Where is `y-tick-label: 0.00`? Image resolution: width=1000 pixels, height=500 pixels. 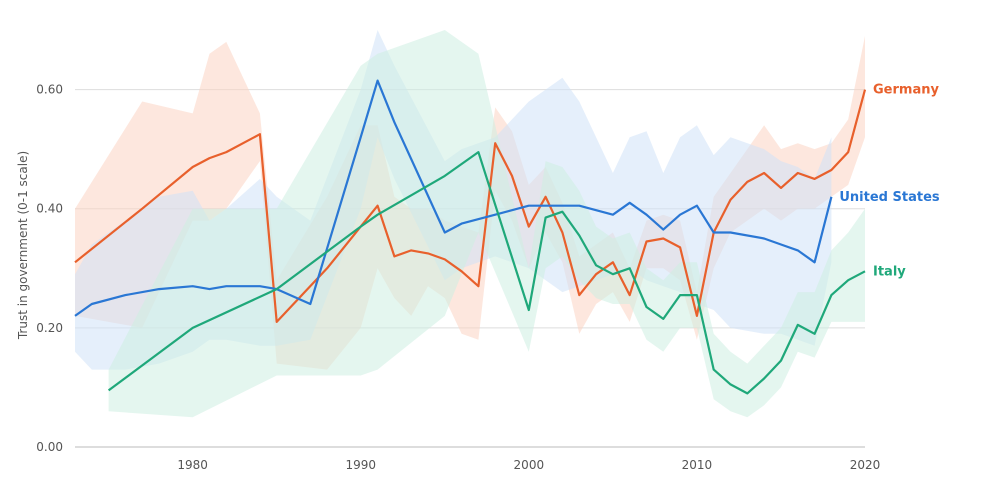 y-tick-label: 0.00 is located at coordinates (49, 447).